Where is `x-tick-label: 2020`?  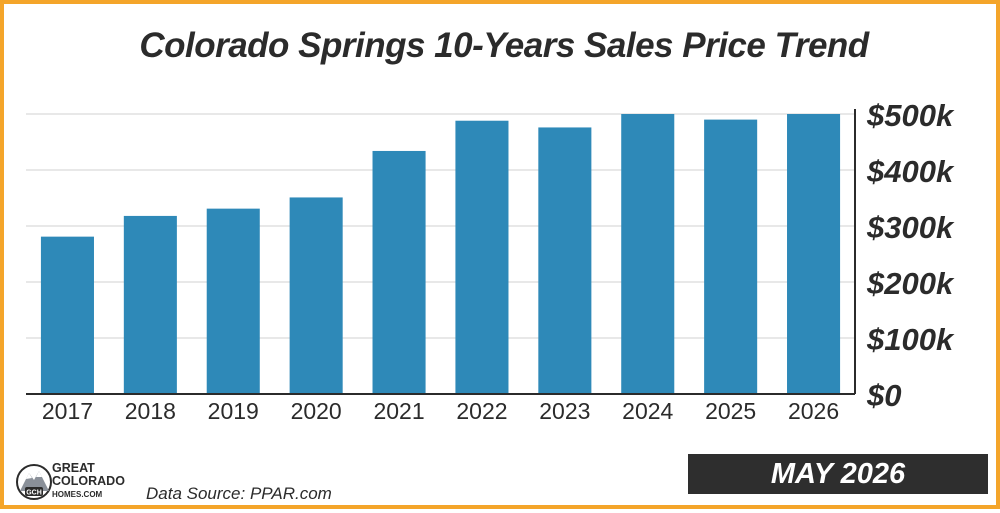
x-tick-label: 2020 is located at coordinates (316, 411).